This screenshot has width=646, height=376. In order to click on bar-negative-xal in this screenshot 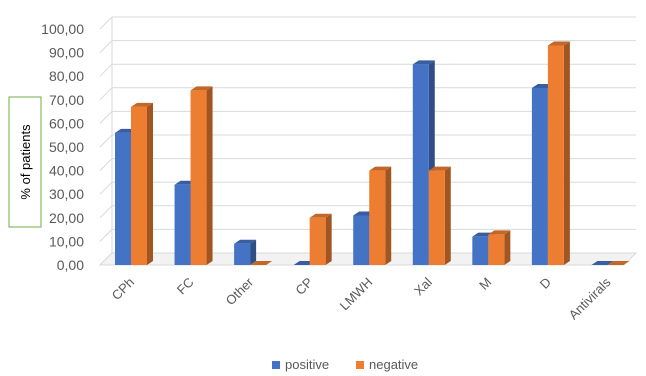, I will do `click(439, 215)`.